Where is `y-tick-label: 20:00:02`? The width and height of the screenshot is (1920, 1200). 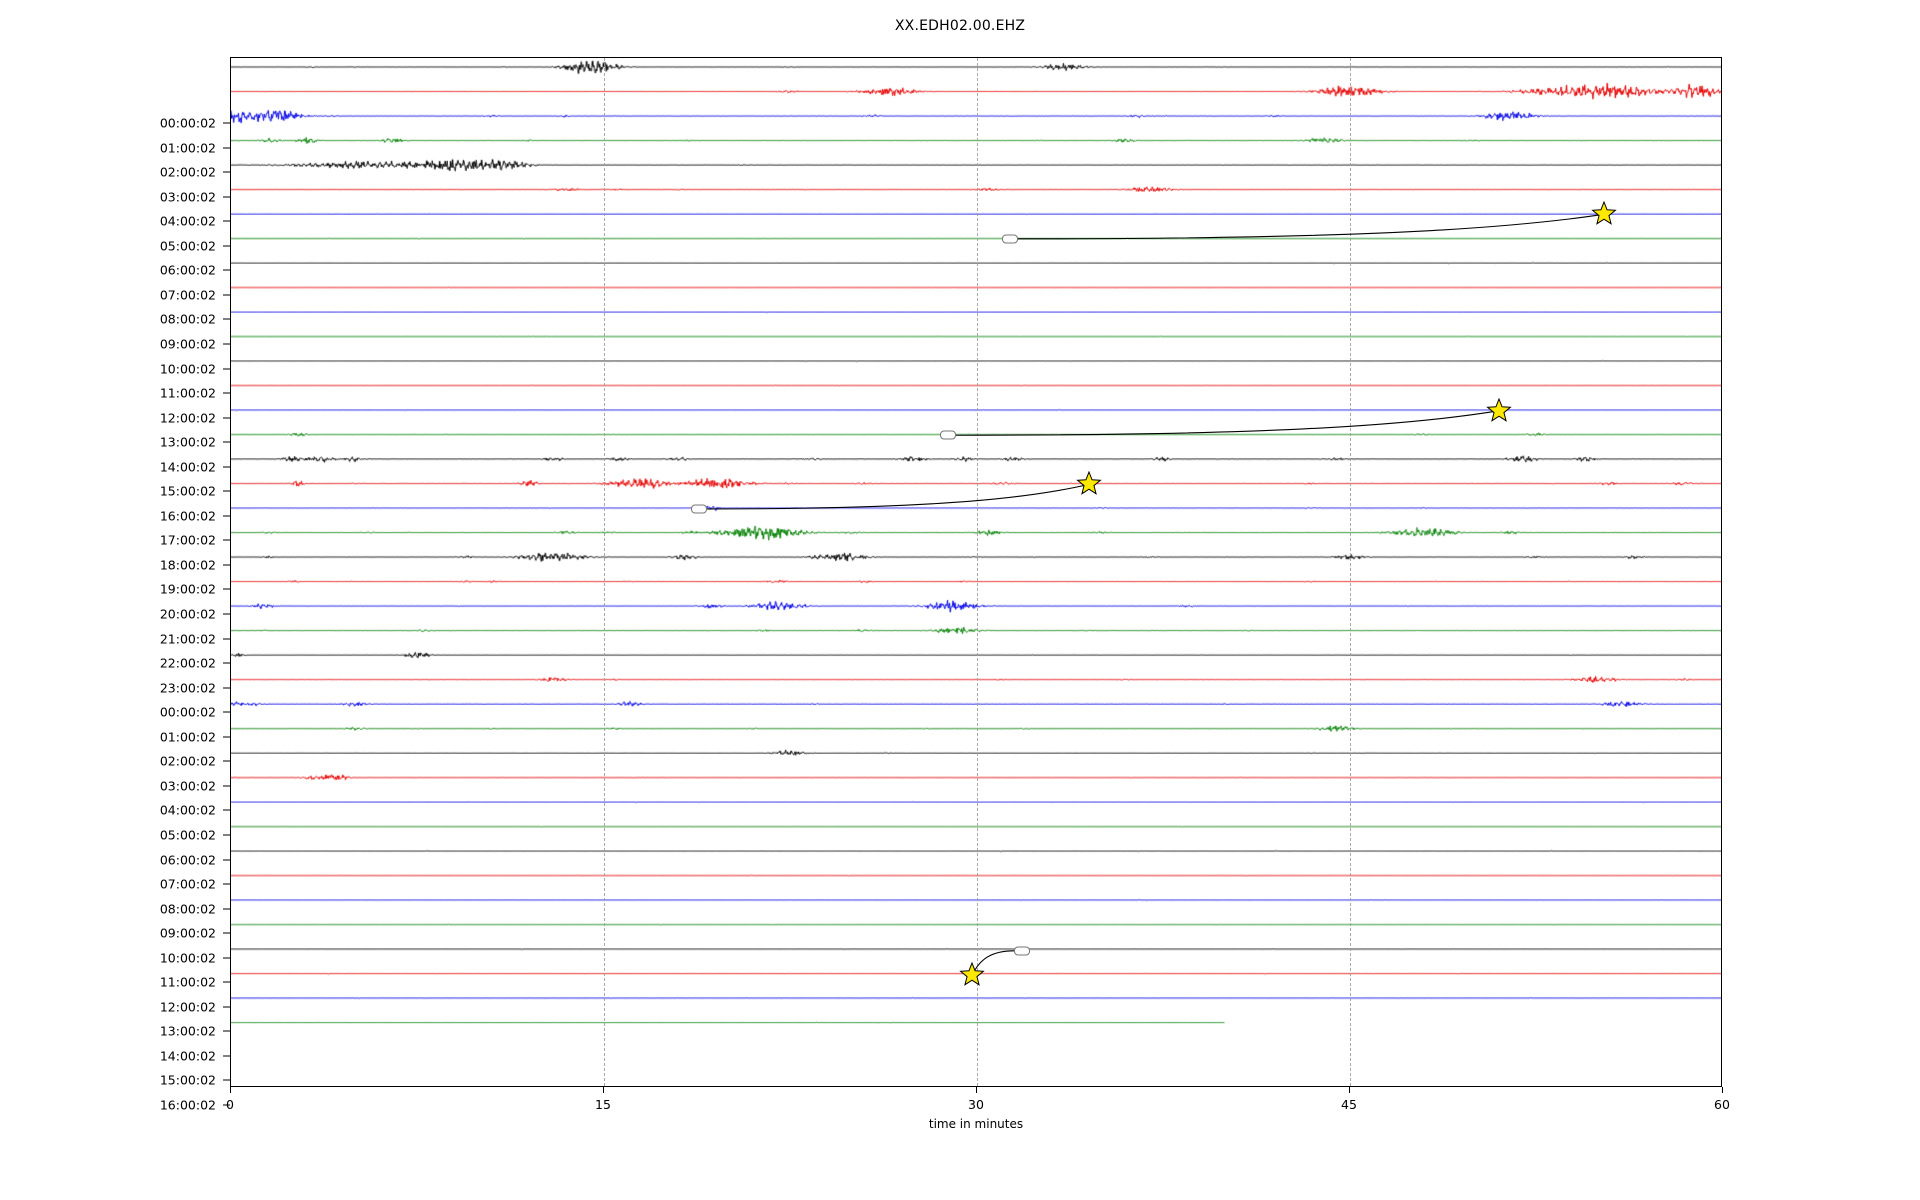 y-tick-label: 20:00:02 is located at coordinates (187, 614).